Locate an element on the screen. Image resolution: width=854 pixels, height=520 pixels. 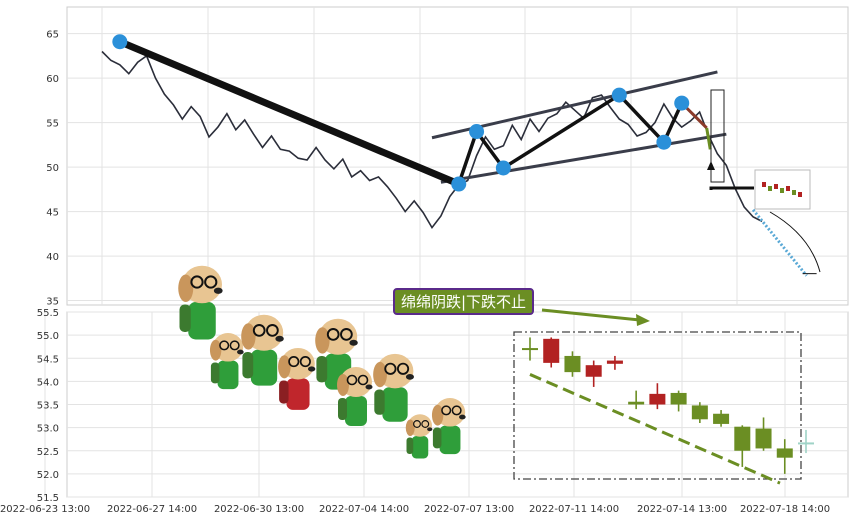
lower-x-tick: 2022-06-23 13:00 is located at coordinates (45, 509).